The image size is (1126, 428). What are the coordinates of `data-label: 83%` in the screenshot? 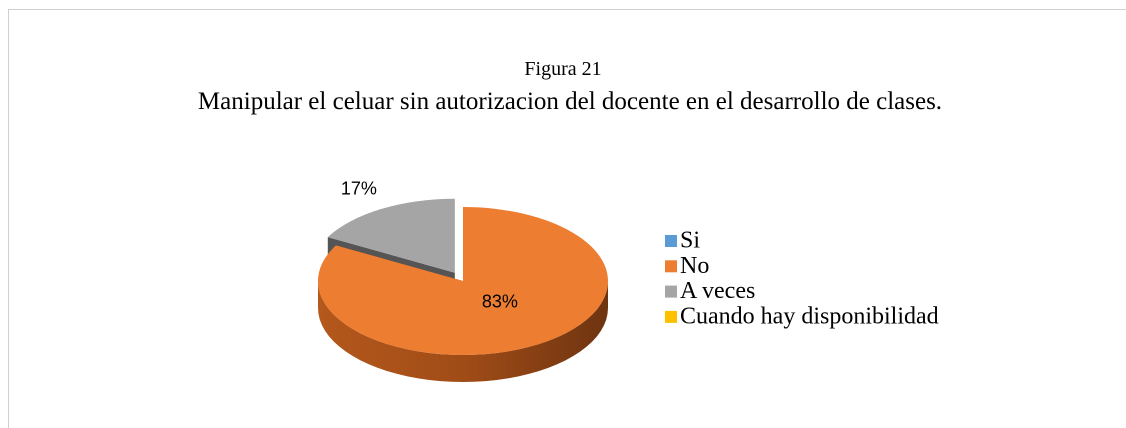 It's located at (500, 302).